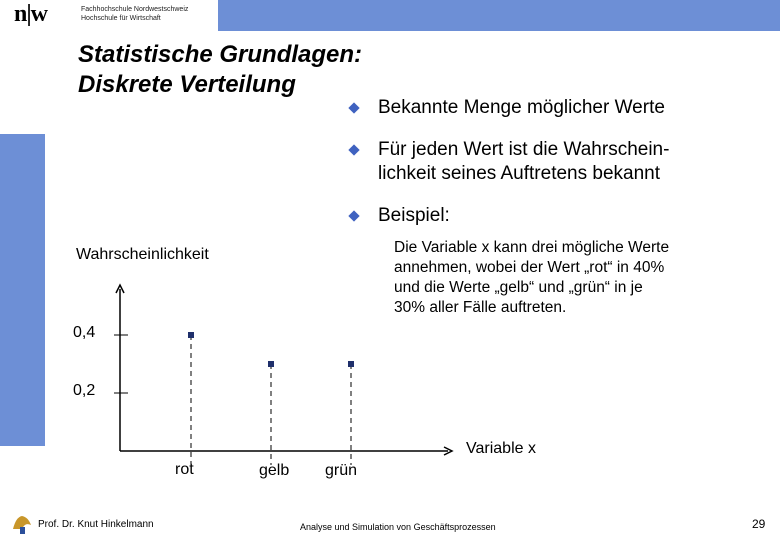  I want to click on header-band, so click(499, 15).